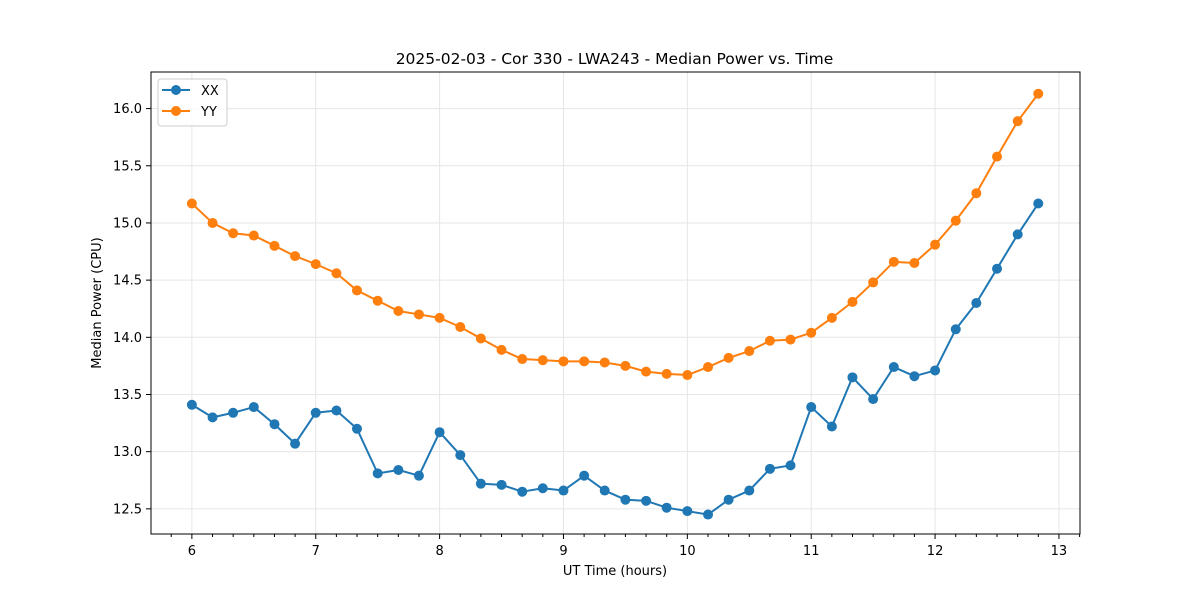  Describe the element at coordinates (127, 395) in the screenshot. I see `y-tick-label: 13.5` at that location.